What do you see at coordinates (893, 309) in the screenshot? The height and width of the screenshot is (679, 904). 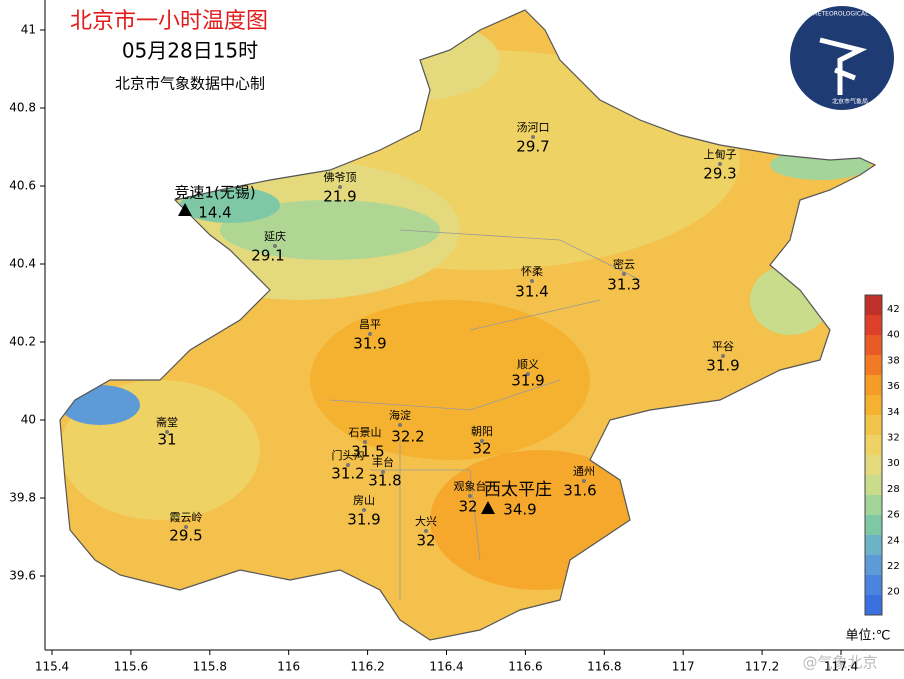 I see `legend-tick-label: 42` at bounding box center [893, 309].